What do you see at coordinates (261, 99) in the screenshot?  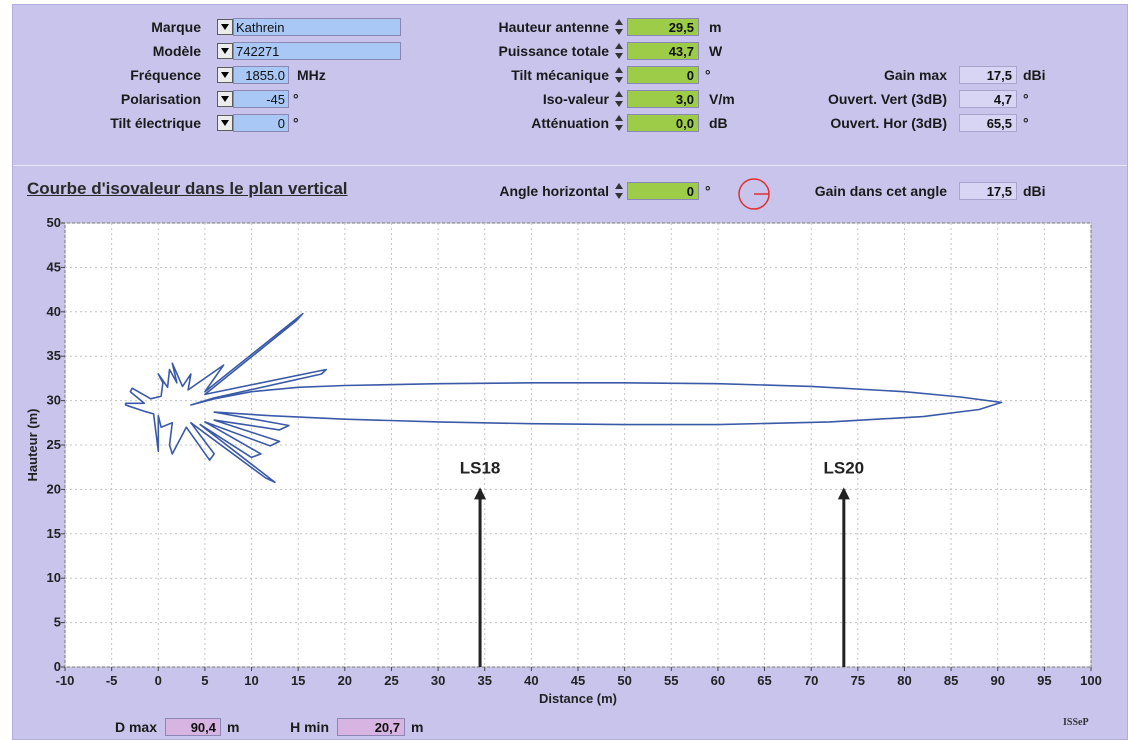 I see `polarisation-field: -45` at bounding box center [261, 99].